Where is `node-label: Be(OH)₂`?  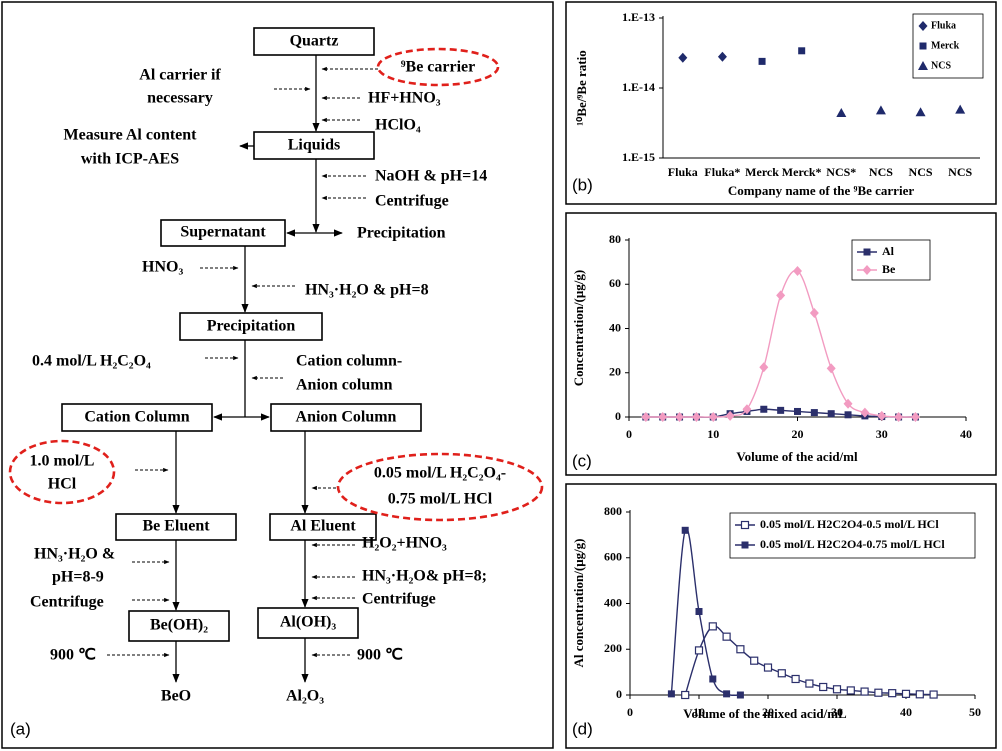 node-label: Be(OH)₂ is located at coordinates (179, 625).